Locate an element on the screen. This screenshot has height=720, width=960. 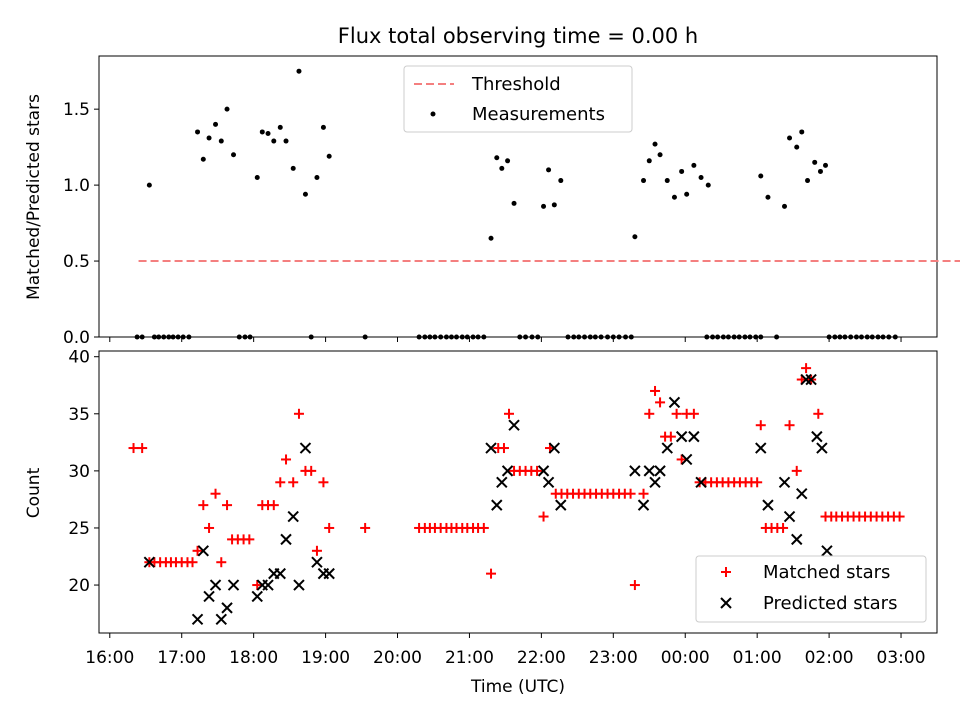
top-ylabel: Matched/Predicted stars is located at coordinates (34, 197).